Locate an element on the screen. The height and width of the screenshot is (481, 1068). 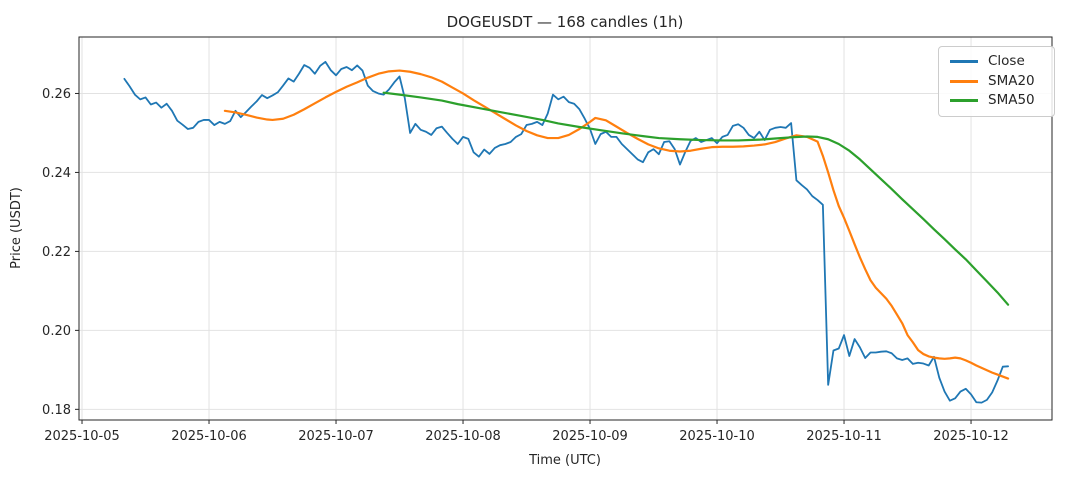
legend-label-sma20: SMA20 is located at coordinates (1011, 80).